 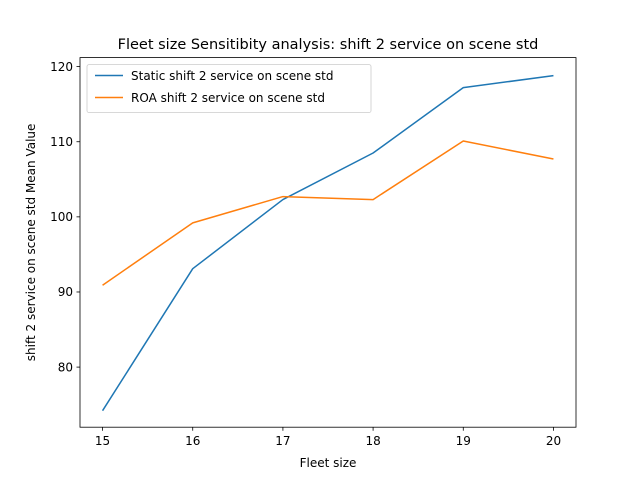 What do you see at coordinates (65, 367) in the screenshot?
I see `y-tick-label: 80` at bounding box center [65, 367].